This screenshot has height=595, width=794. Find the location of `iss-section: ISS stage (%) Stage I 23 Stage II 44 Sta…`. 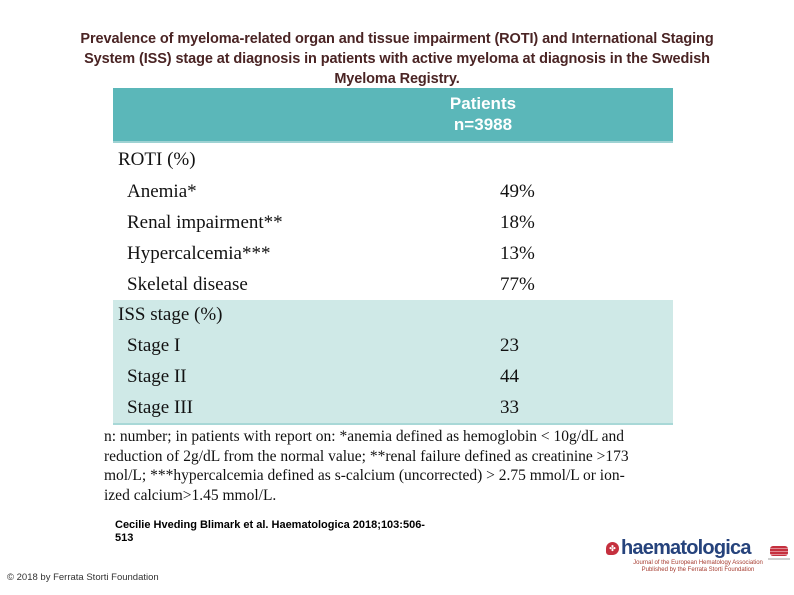

iss-section: ISS stage (%) Stage I 23 Stage II 44 Sta… is located at coordinates (393, 362).